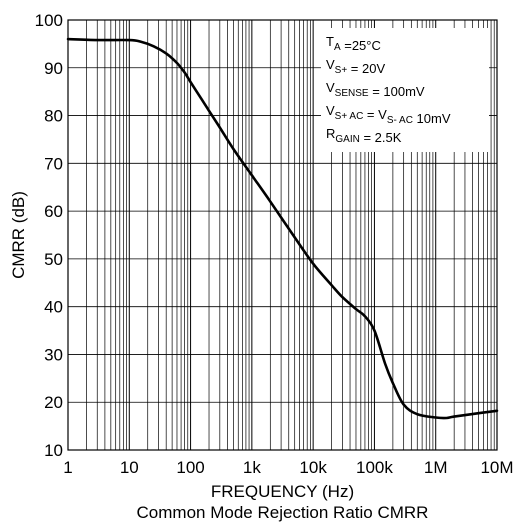  I want to click on y-tick-label: 80, so click(53, 116).